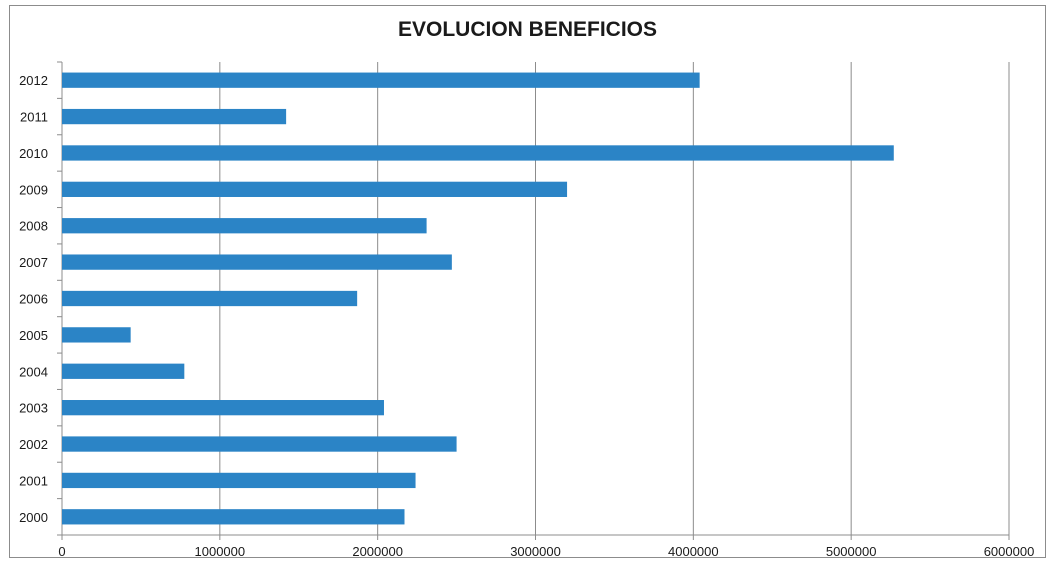 This screenshot has width=1057, height=565. I want to click on y-tick-label: 2012, so click(33, 80).